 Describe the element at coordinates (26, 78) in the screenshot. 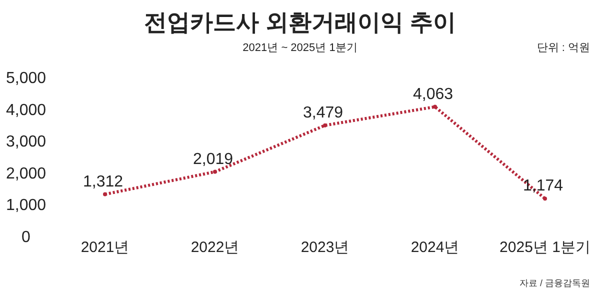

I see `y-tick-label: 5,000` at that location.